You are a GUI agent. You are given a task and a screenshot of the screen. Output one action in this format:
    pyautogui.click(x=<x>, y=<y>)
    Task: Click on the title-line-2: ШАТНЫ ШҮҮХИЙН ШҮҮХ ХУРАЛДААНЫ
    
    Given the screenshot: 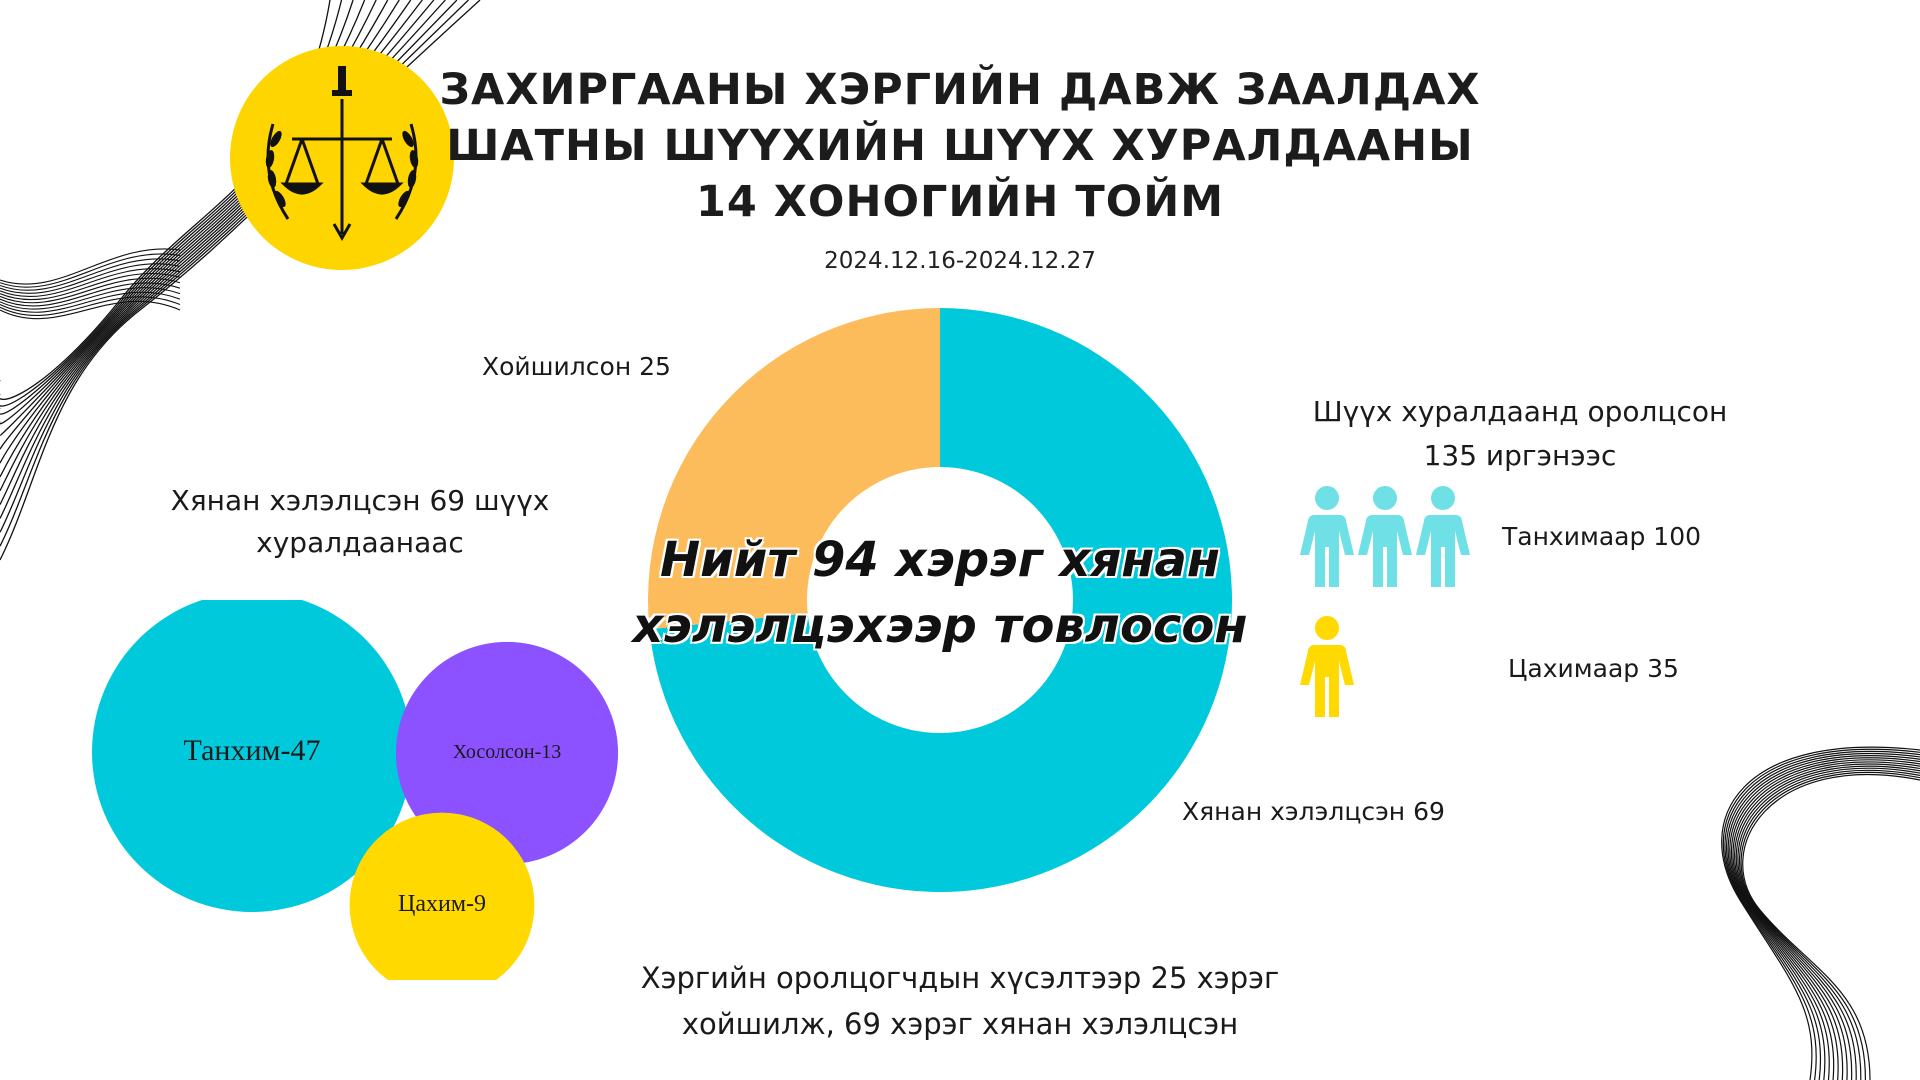 What is the action you would take?
    pyautogui.click(x=960, y=146)
    